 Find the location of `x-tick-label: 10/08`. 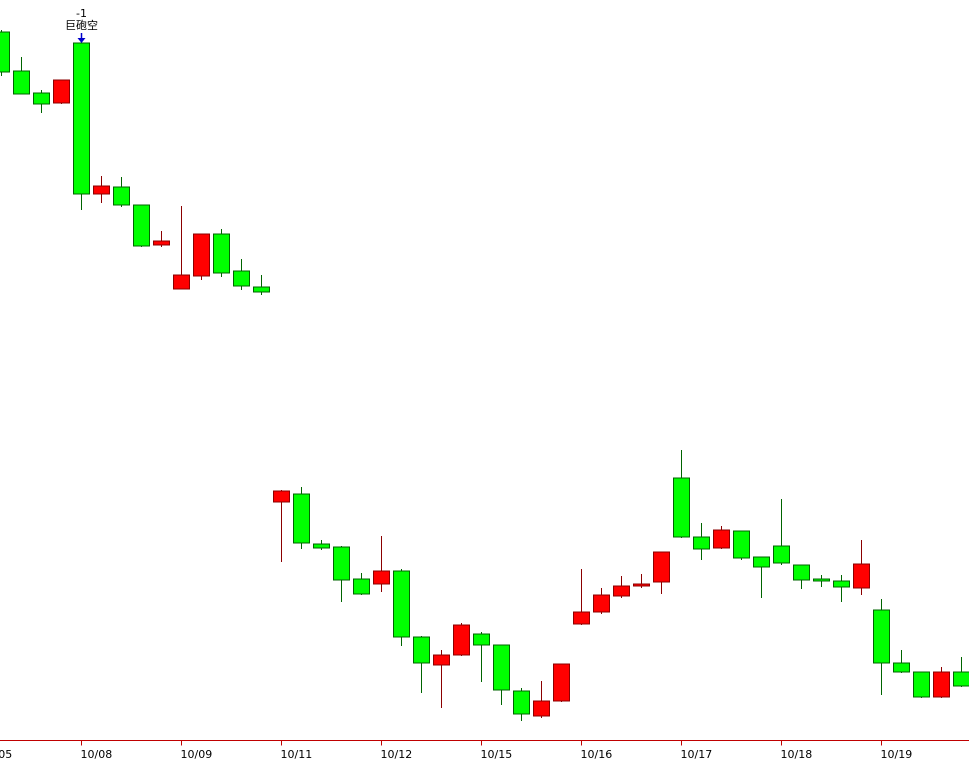

x-tick-label: 10/08 is located at coordinates (97, 754).